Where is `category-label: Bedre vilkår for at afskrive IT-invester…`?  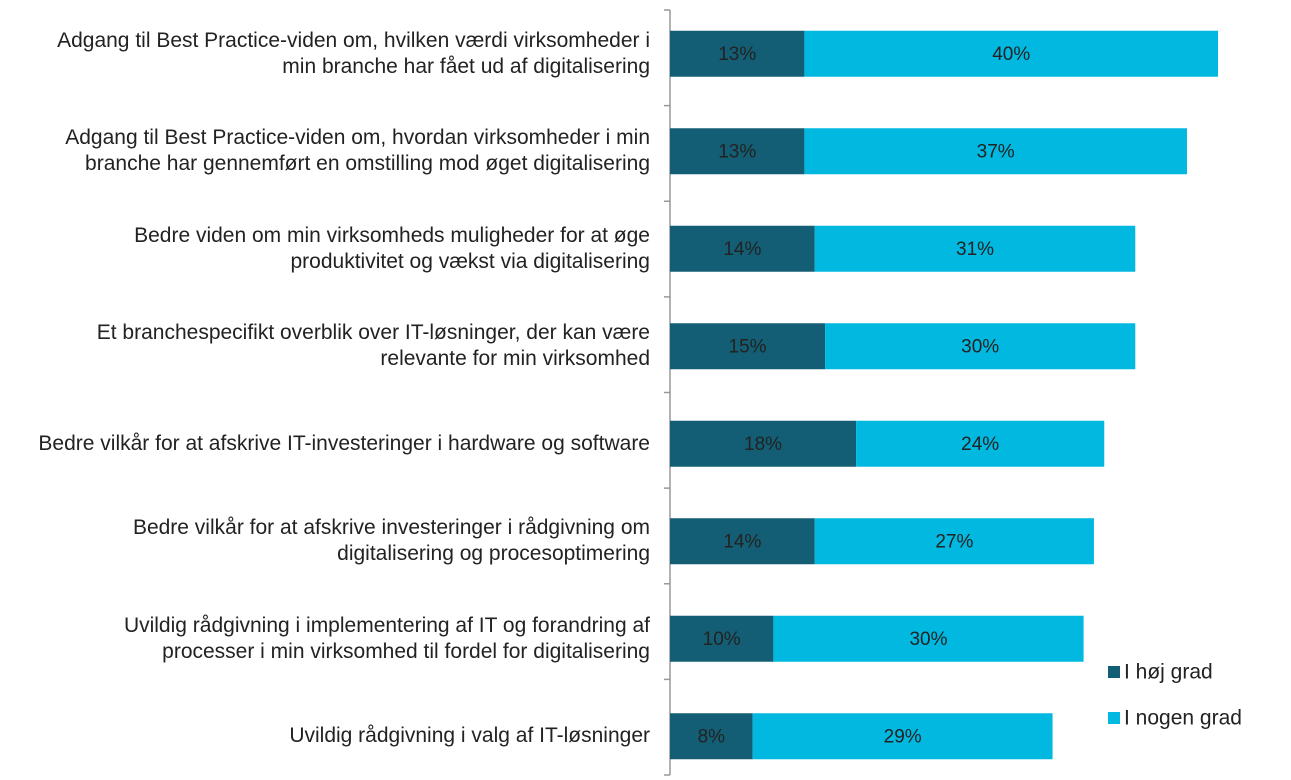
category-label: Bedre vilkår for at afskrive IT-invester… is located at coordinates (325, 444).